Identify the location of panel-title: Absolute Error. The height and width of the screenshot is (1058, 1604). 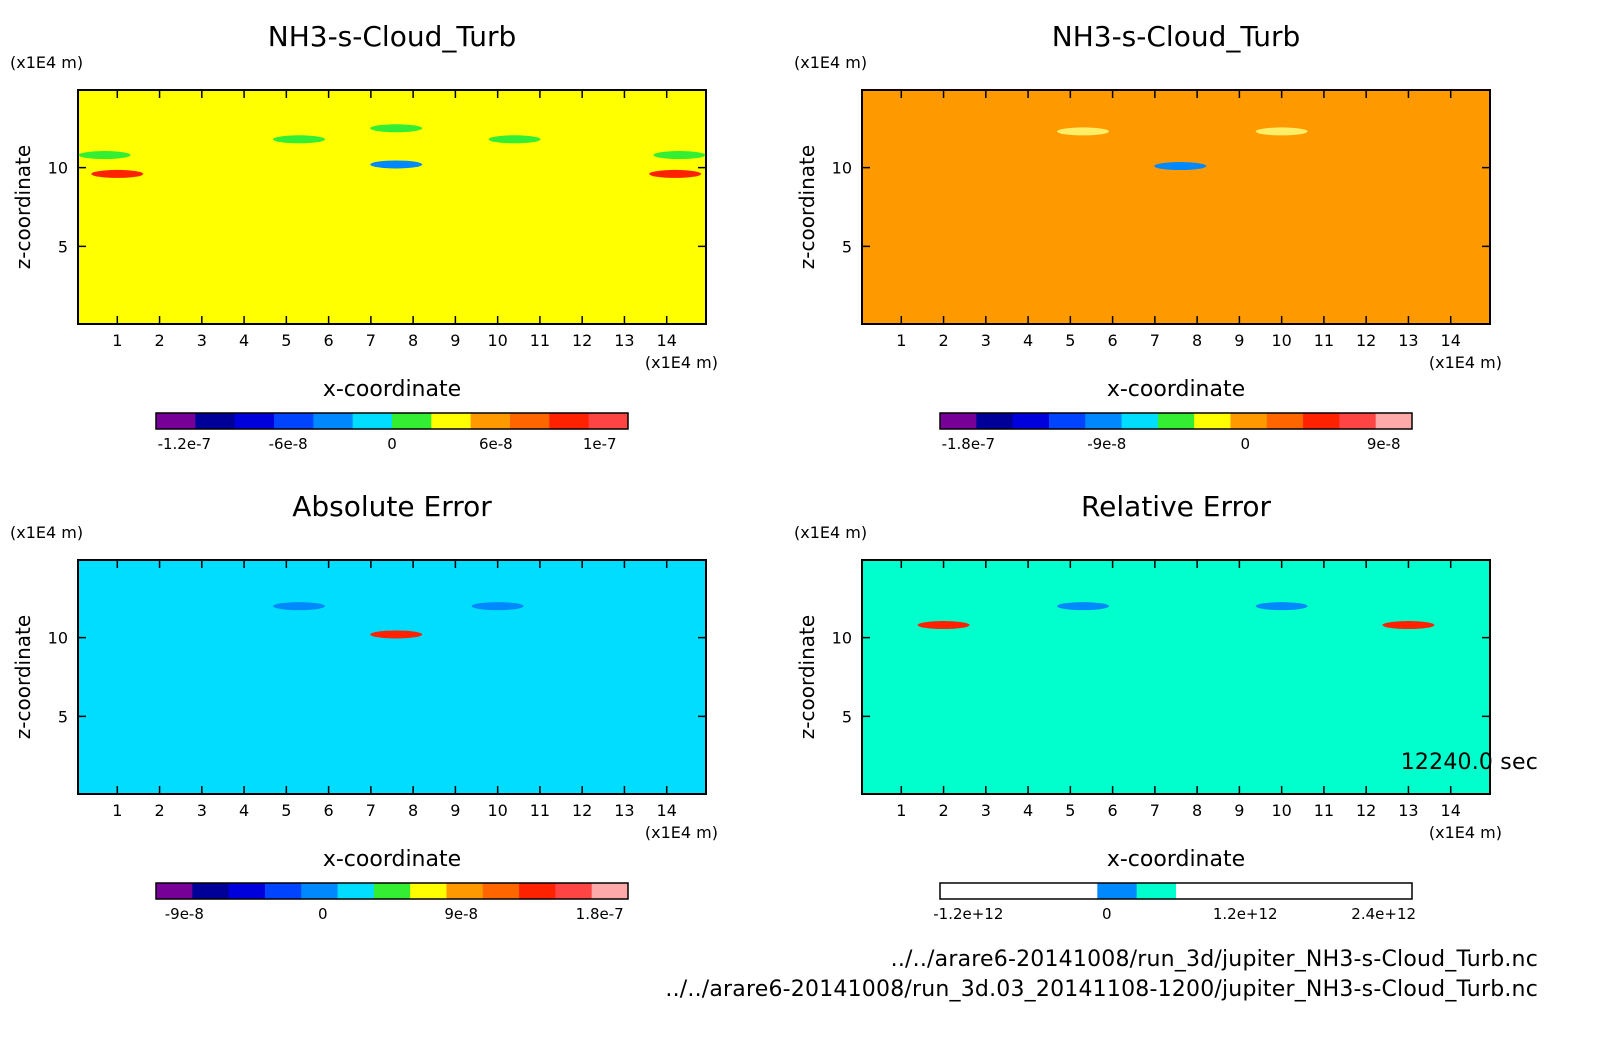
(392, 506).